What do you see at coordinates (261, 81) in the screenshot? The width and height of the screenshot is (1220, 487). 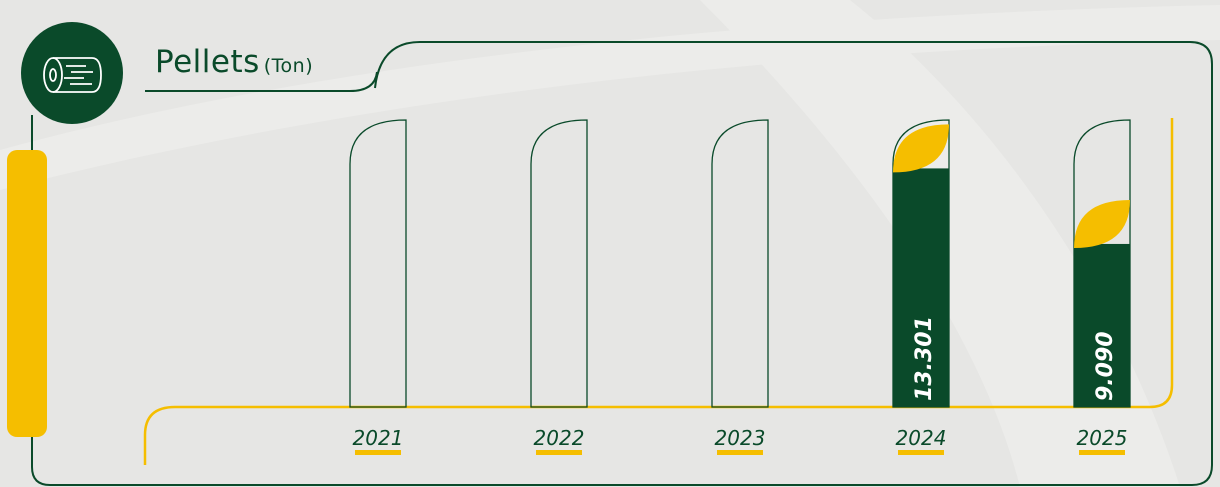 I see `title-underline` at bounding box center [261, 81].